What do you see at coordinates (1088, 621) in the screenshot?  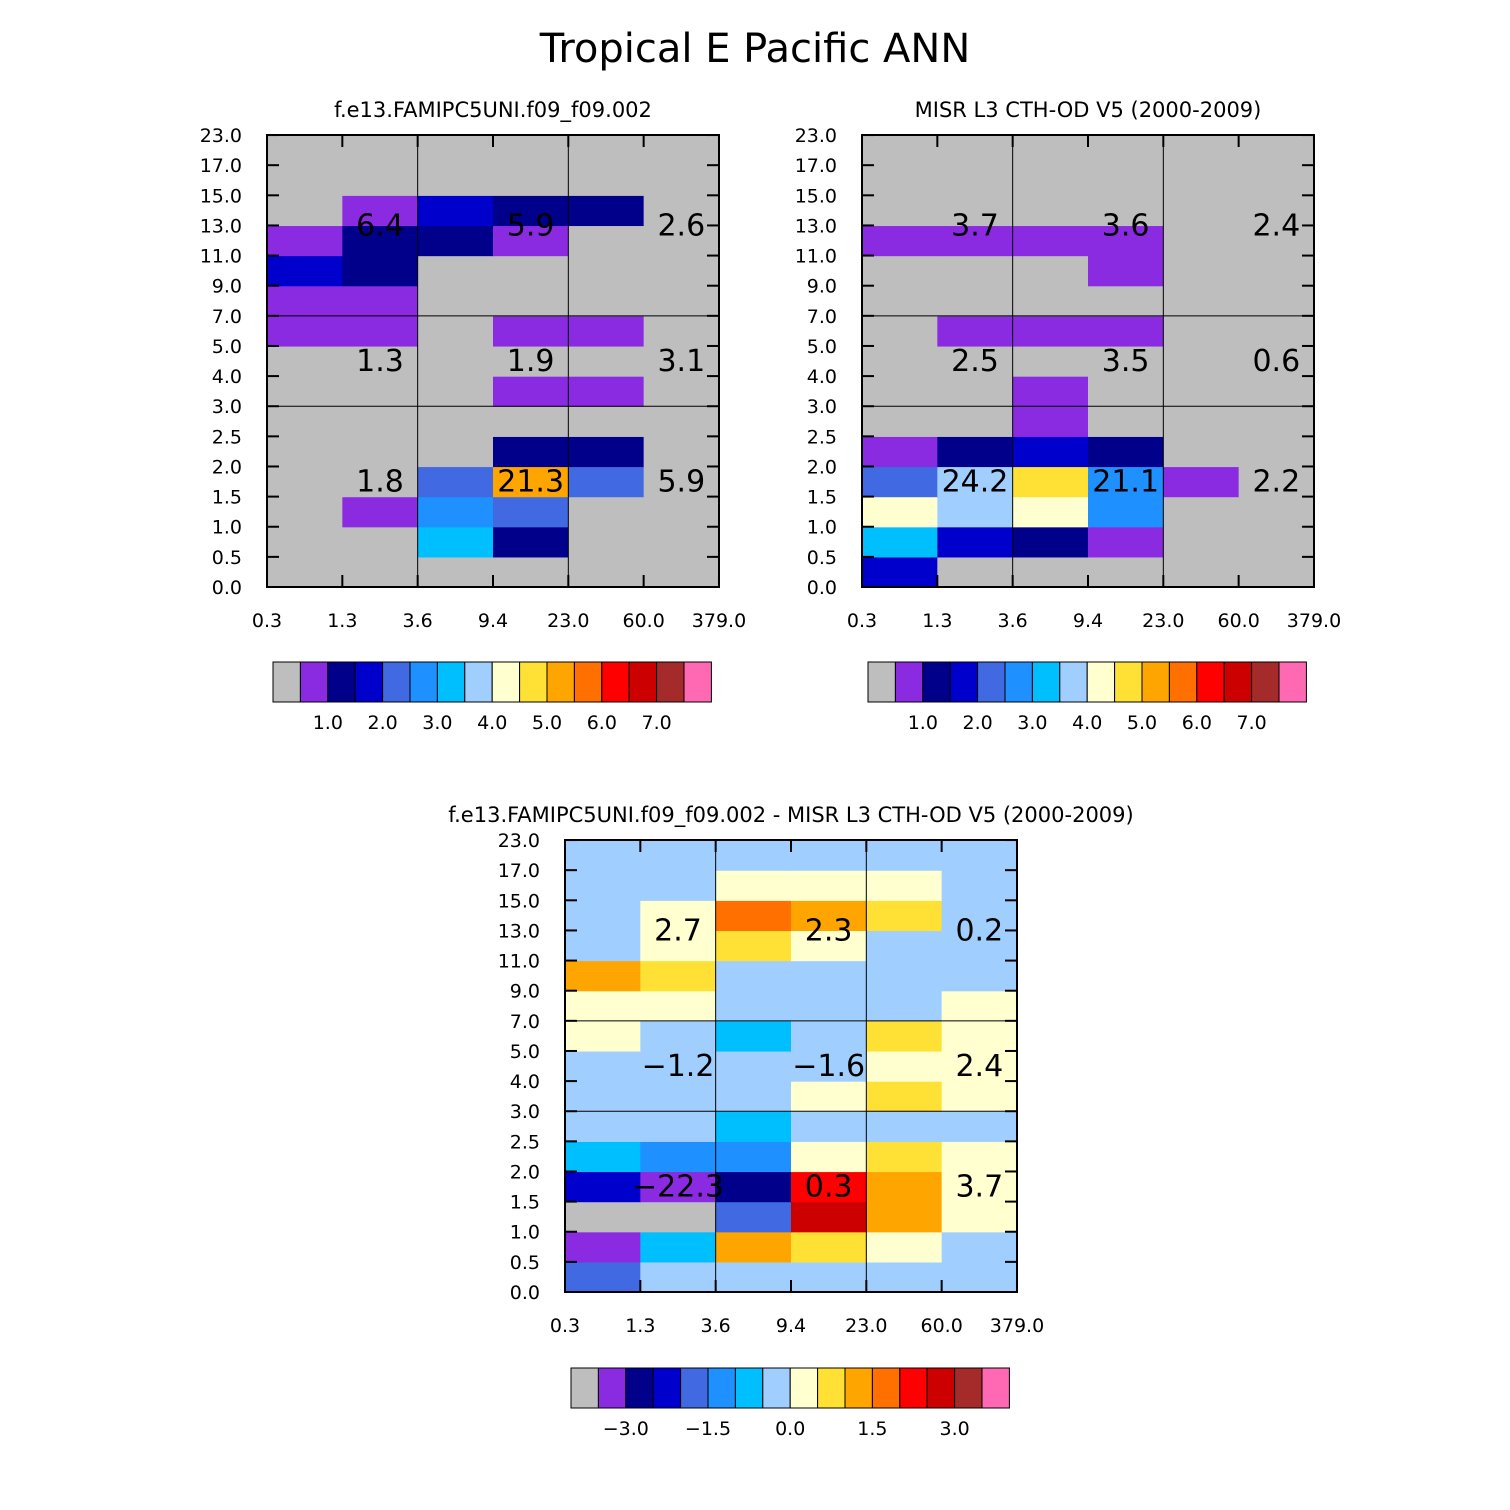 I see `x-tick-label: 9.4` at bounding box center [1088, 621].